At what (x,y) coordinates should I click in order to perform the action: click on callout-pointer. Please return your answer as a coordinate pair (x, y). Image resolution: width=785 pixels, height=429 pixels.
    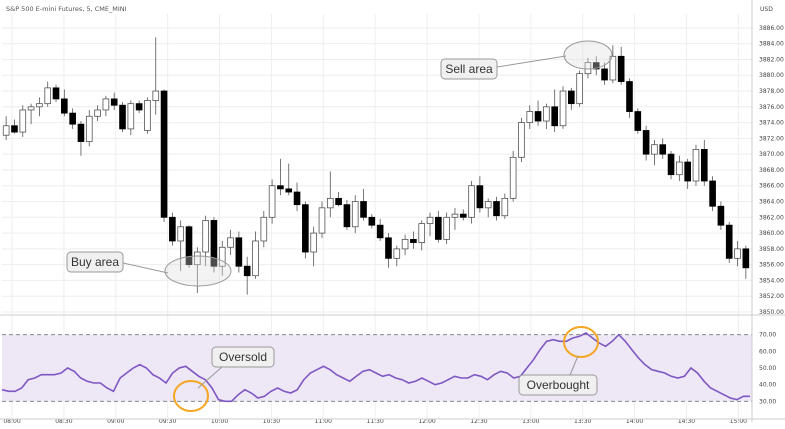
    Looking at the image, I should click on (531, 61).